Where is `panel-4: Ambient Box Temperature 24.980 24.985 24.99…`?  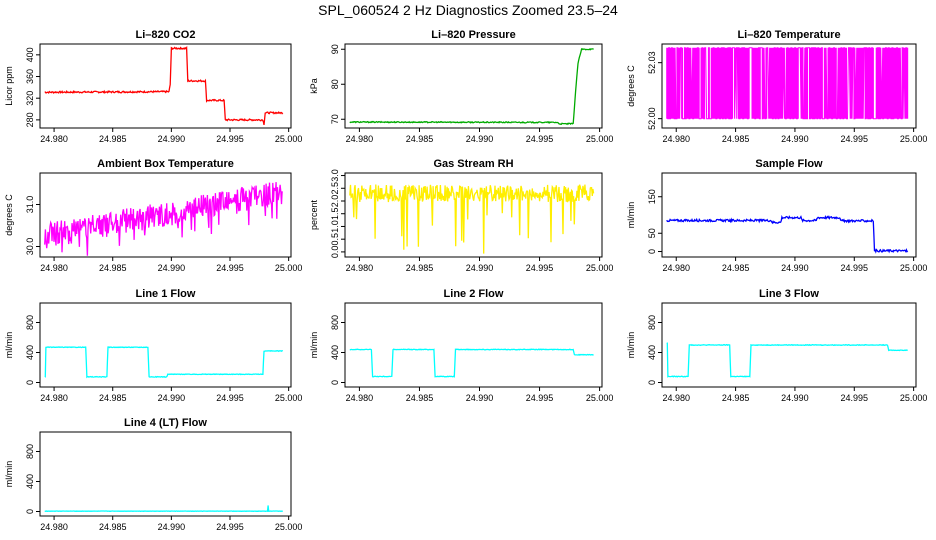
panel-4: Ambient Box Temperature 24.980 24.985 24.99… is located at coordinates (153, 215).